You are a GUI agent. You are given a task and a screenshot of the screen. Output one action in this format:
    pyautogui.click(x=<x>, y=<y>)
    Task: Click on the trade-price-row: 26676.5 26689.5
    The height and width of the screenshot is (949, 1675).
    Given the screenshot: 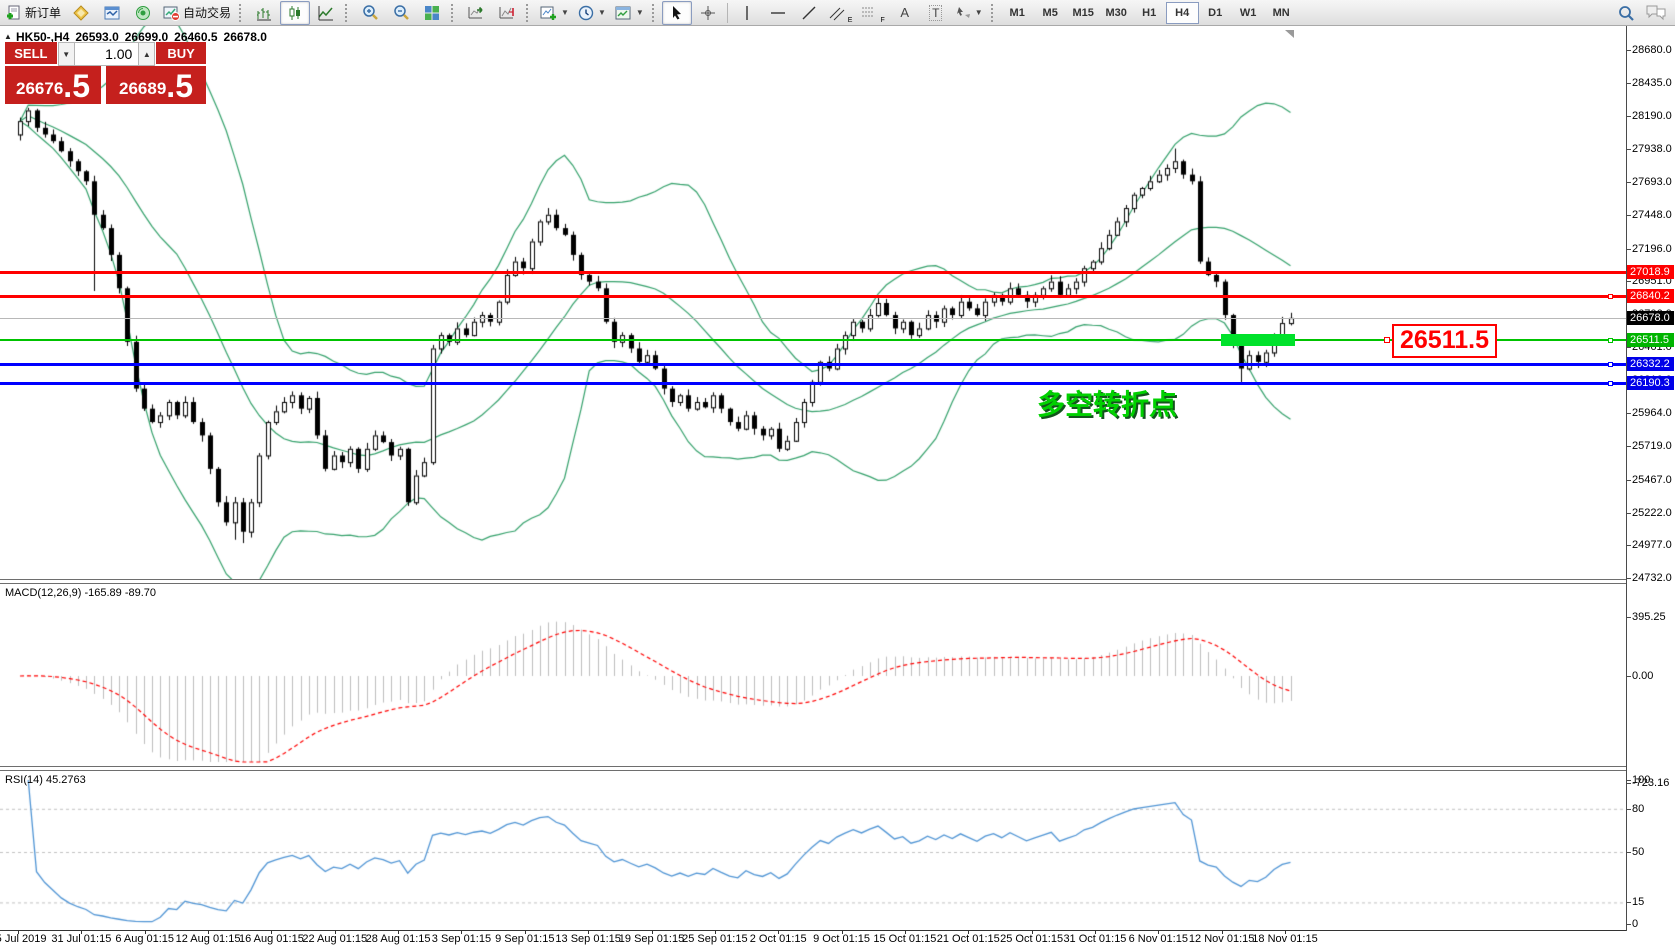 What is the action you would take?
    pyautogui.click(x=105, y=85)
    